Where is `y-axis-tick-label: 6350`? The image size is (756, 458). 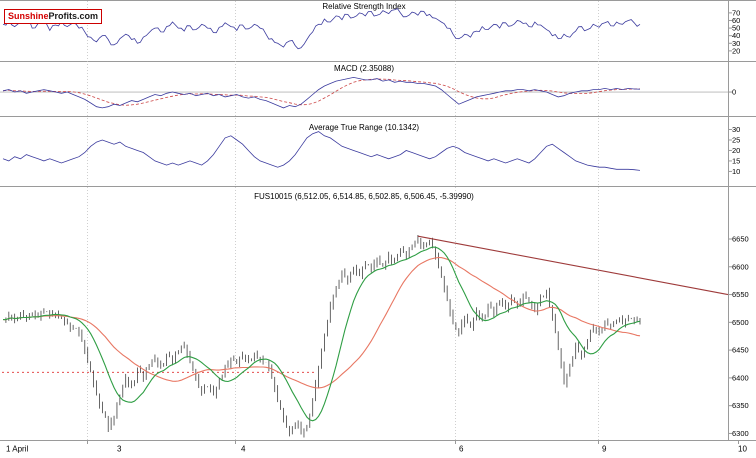 y-axis-tick-label: 6350 is located at coordinates (740, 405).